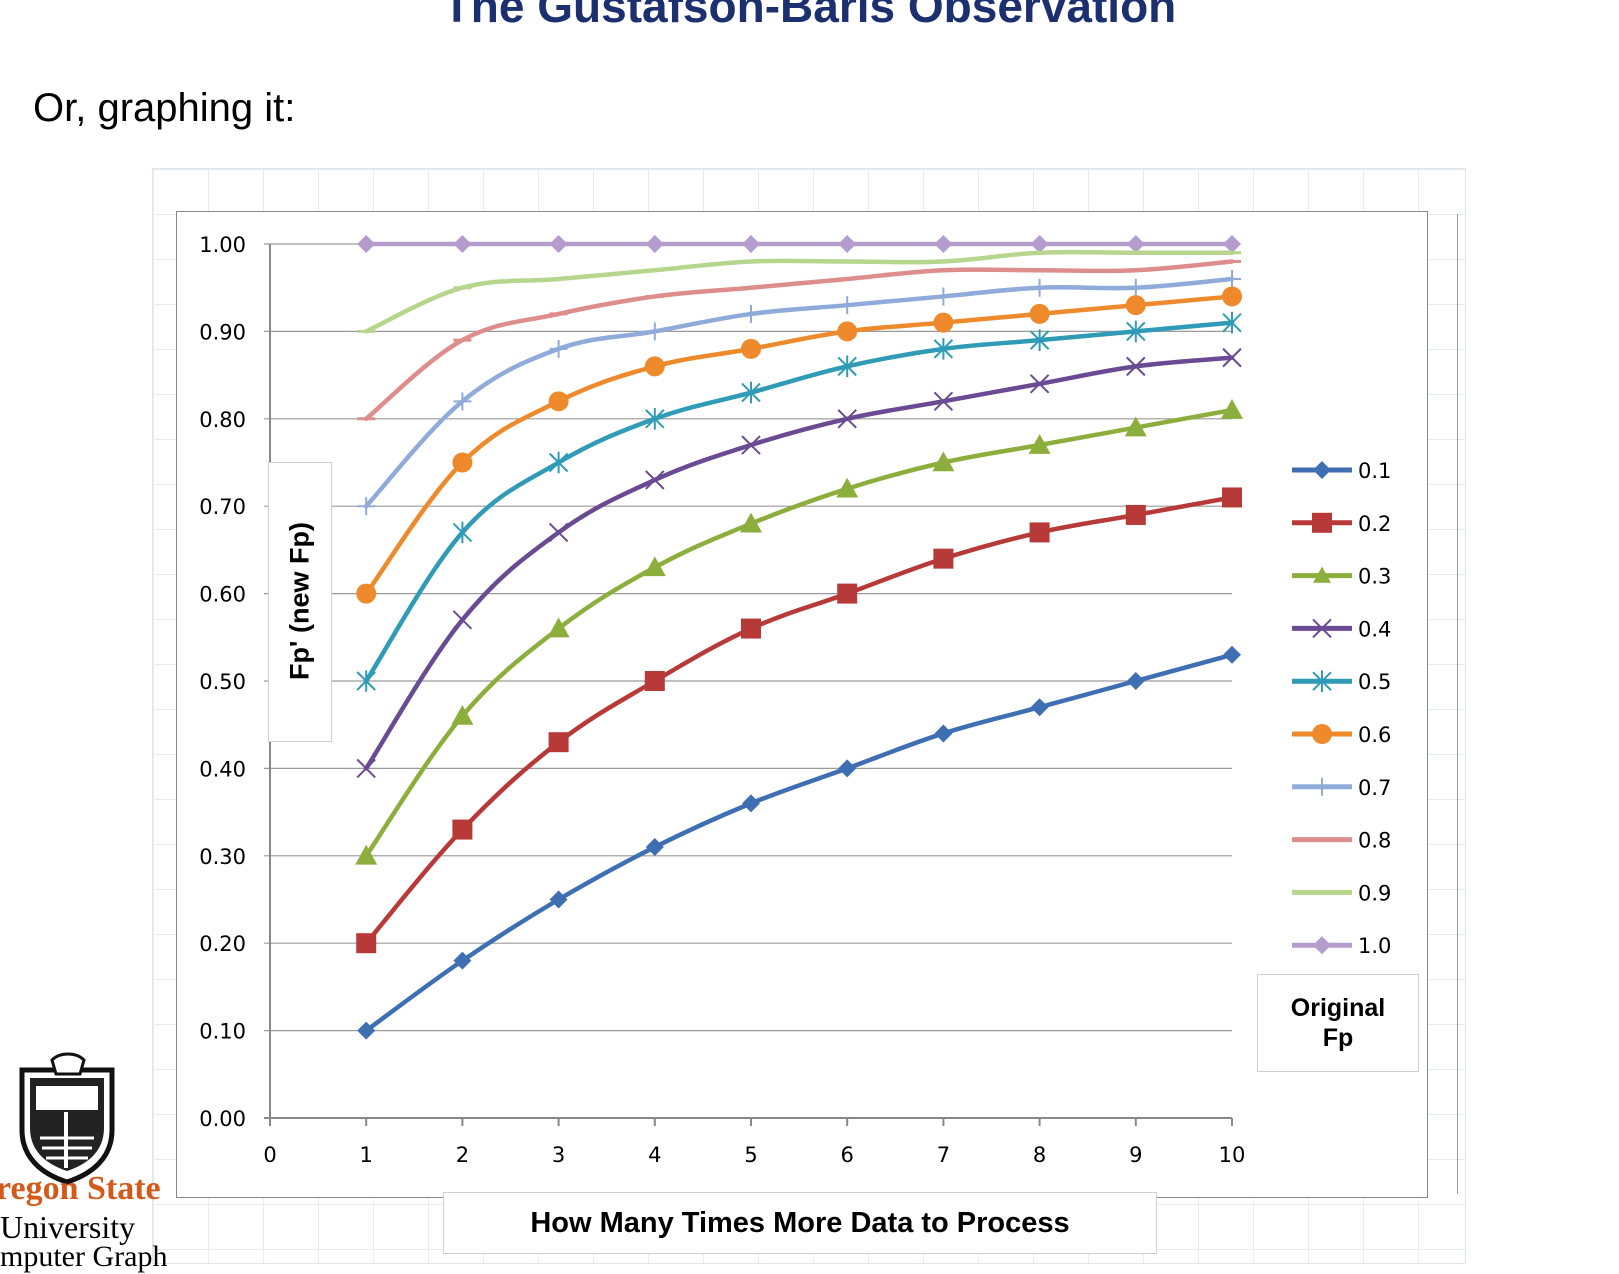 The image size is (1619, 1274). I want to click on y-tick-label: 0.00, so click(222, 1119).